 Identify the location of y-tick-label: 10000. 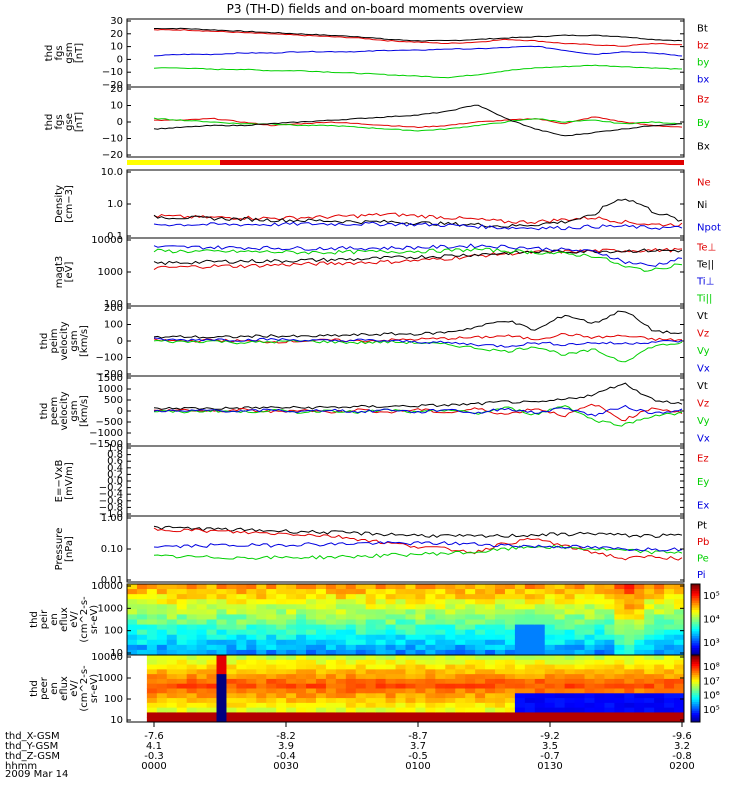
(107, 657).